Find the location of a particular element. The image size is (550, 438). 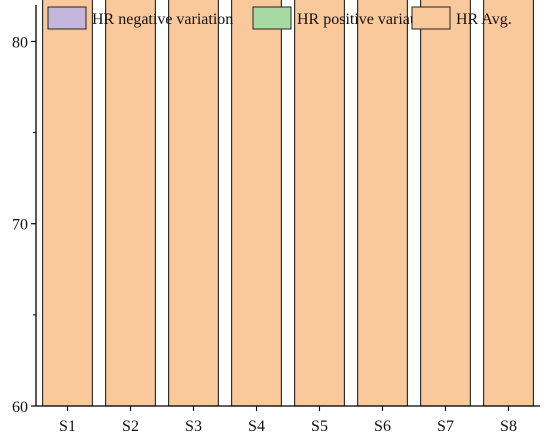

x-tick-label: S7 is located at coordinates (445, 426).